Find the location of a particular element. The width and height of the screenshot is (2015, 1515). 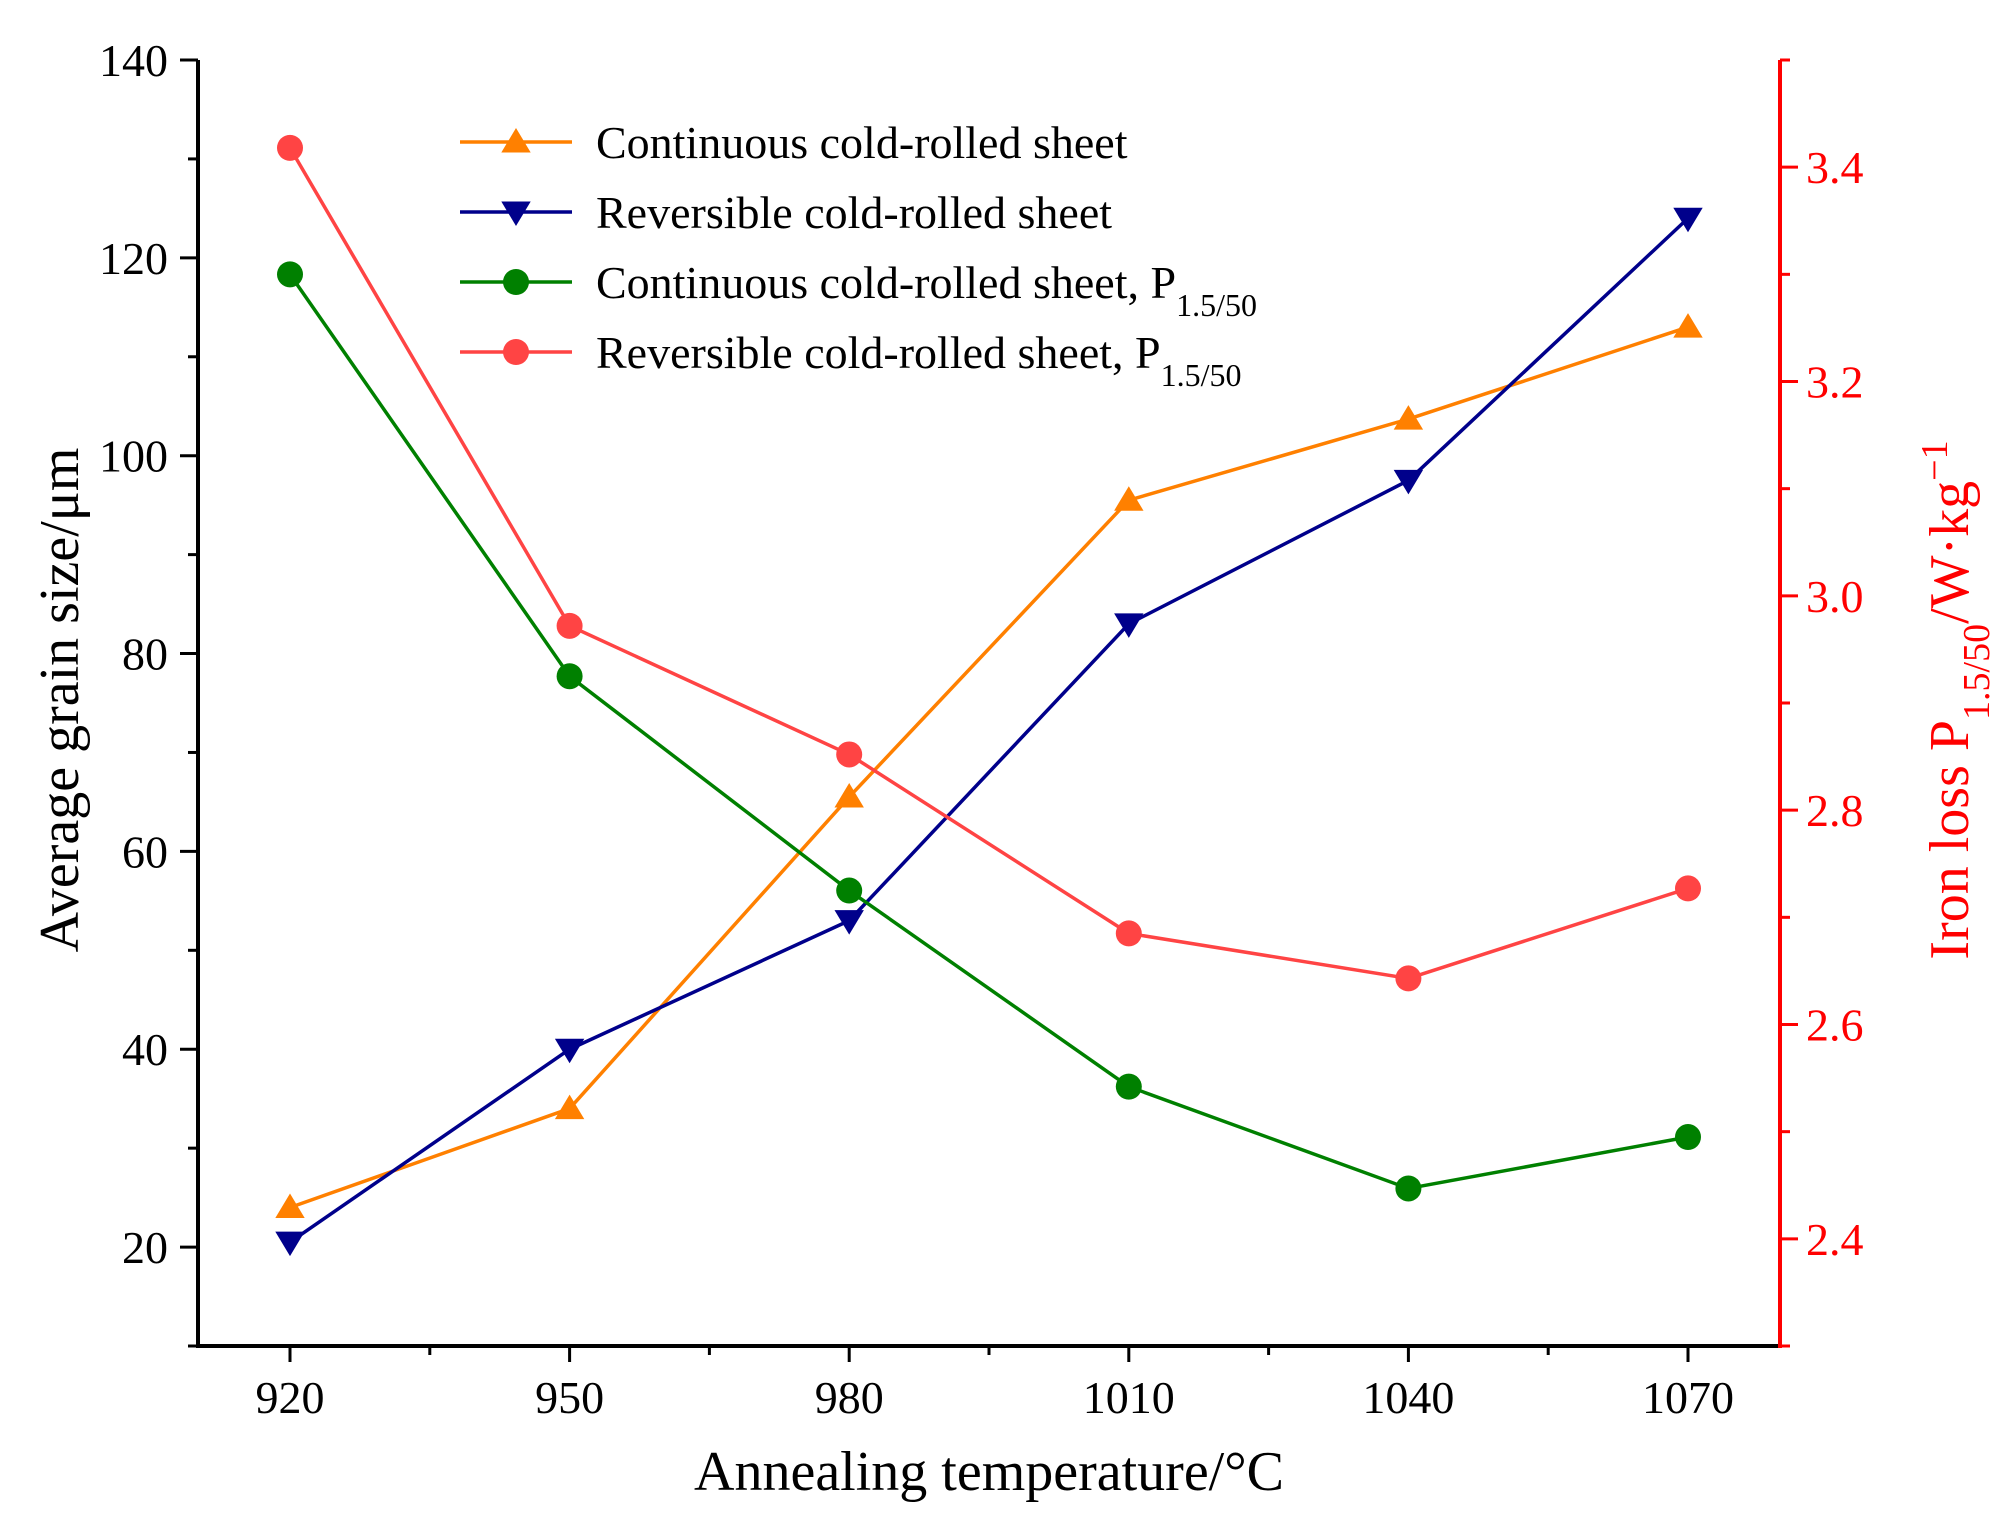

x-tick-label: 1040 is located at coordinates (1408, 1397).